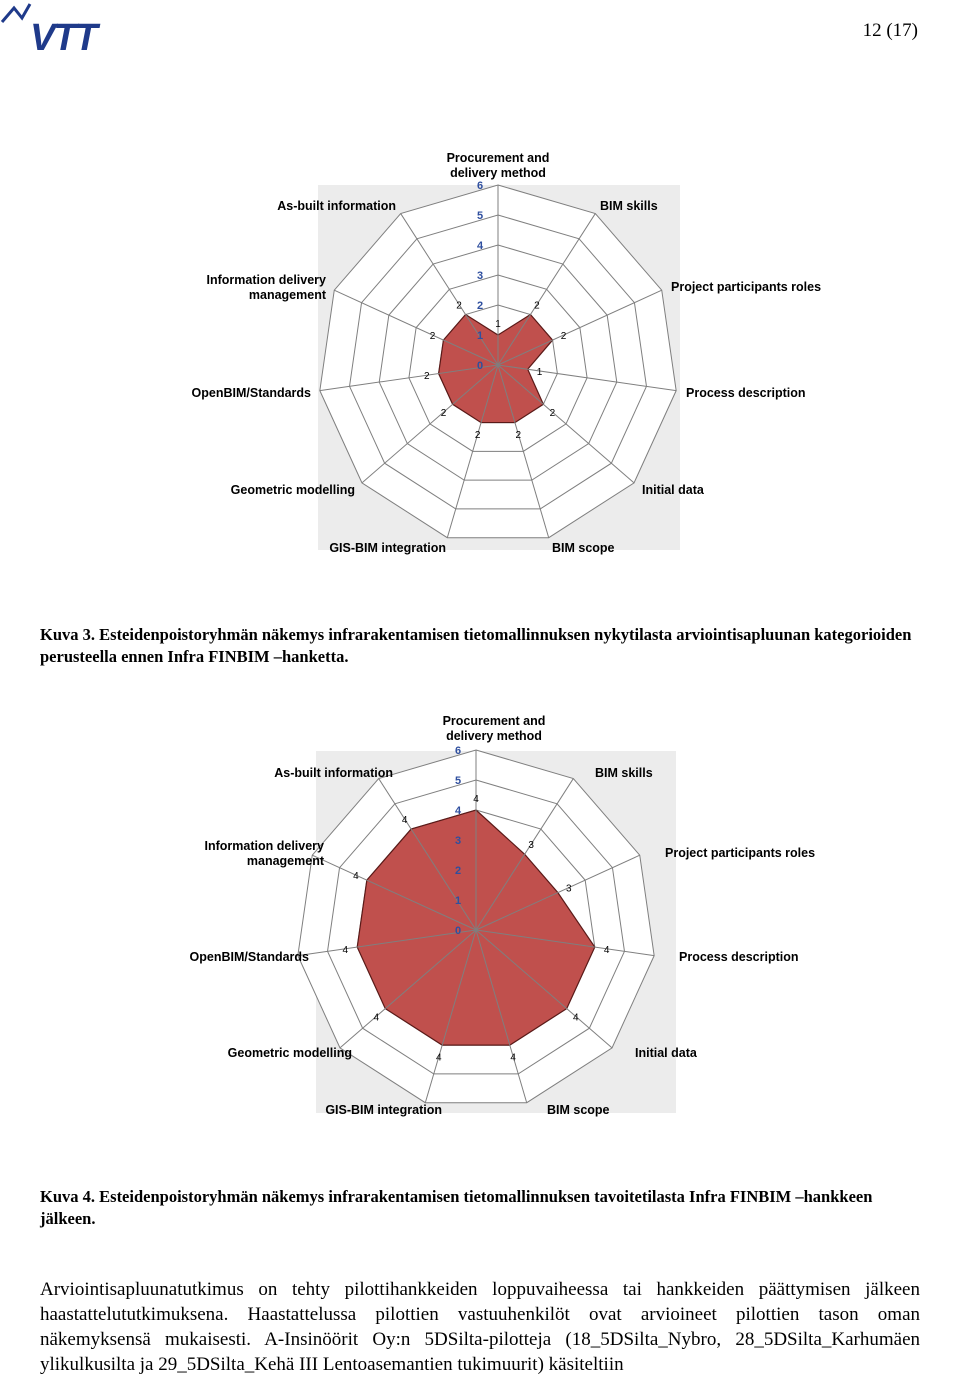 This screenshot has width=960, height=1380. Describe the element at coordinates (890, 30) in the screenshot. I see `page-number: 12 (17)` at that location.